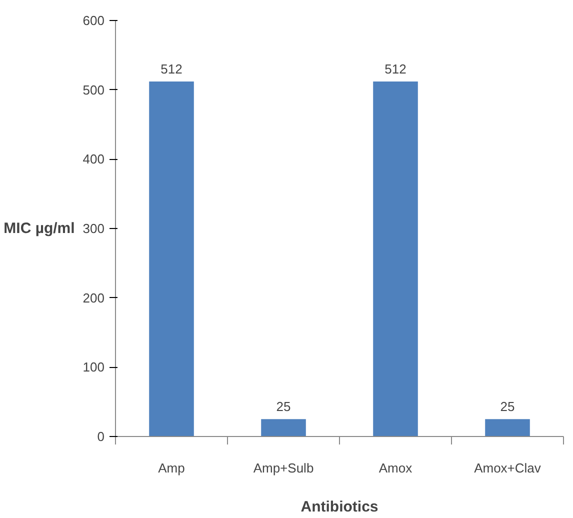 The image size is (573, 518). I want to click on x-tick-label: Amp+Sulb, so click(283, 468).